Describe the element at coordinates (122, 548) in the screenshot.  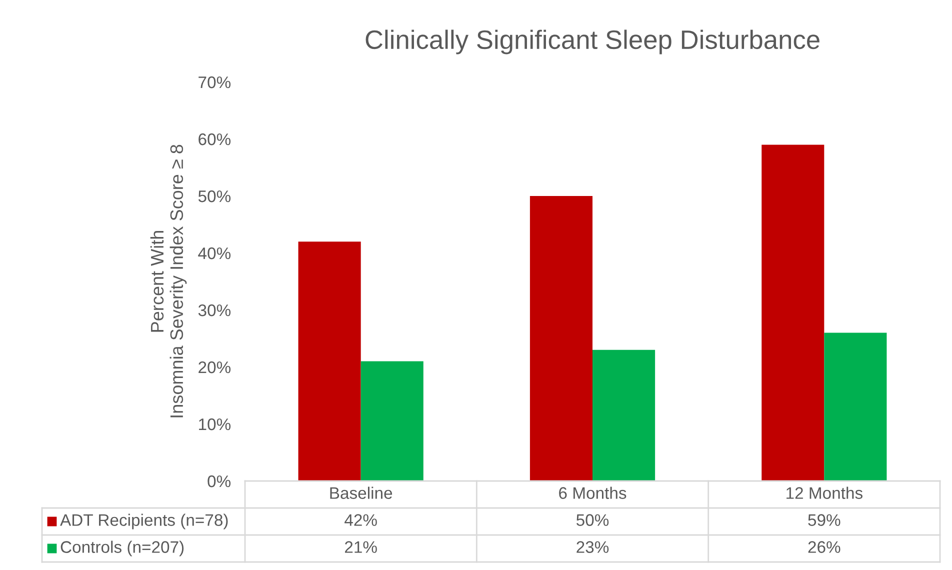
I see `legend-label: Controls (n=207)` at that location.